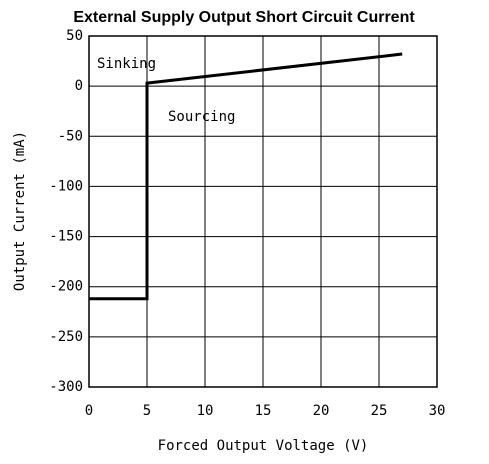 The image size is (489, 464). What do you see at coordinates (263, 446) in the screenshot?
I see `x-axis-label: Forced Output Voltage (V)` at bounding box center [263, 446].